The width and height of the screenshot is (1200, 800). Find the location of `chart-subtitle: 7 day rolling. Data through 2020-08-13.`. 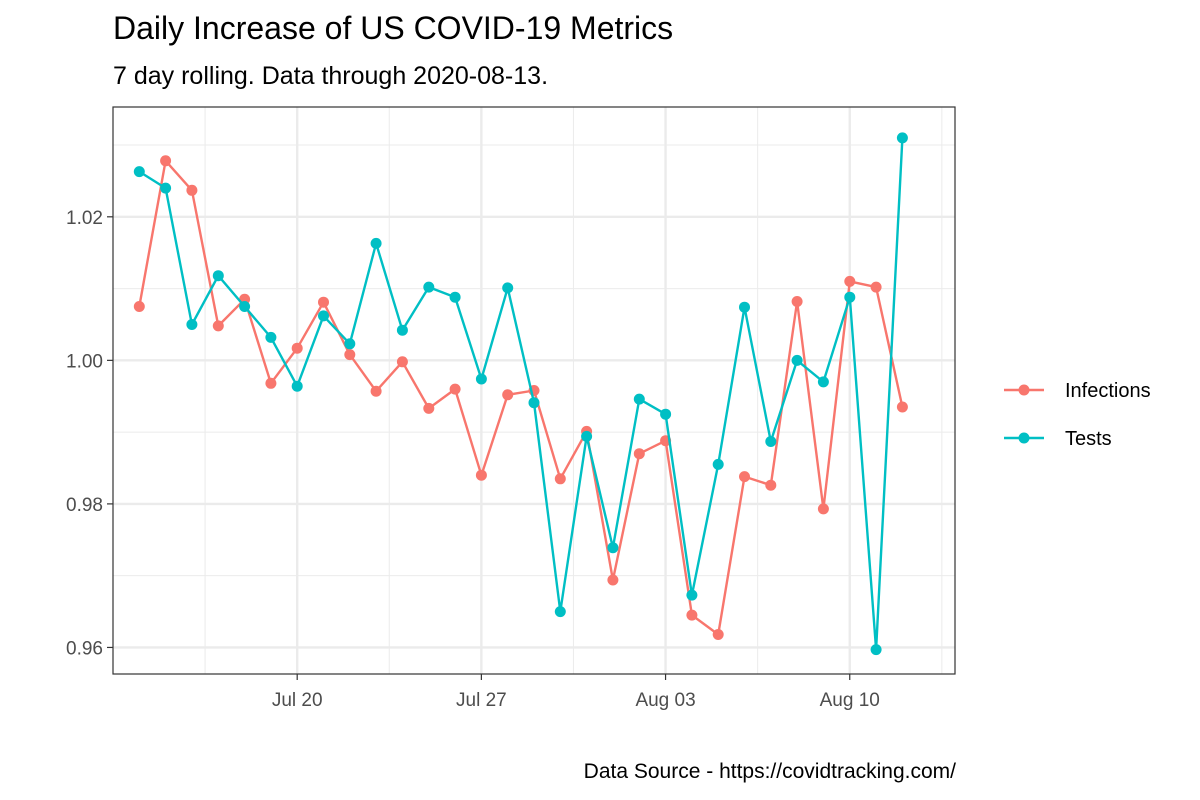

chart-subtitle: 7 day rolling. Data through 2020-08-13. is located at coordinates (331, 76).